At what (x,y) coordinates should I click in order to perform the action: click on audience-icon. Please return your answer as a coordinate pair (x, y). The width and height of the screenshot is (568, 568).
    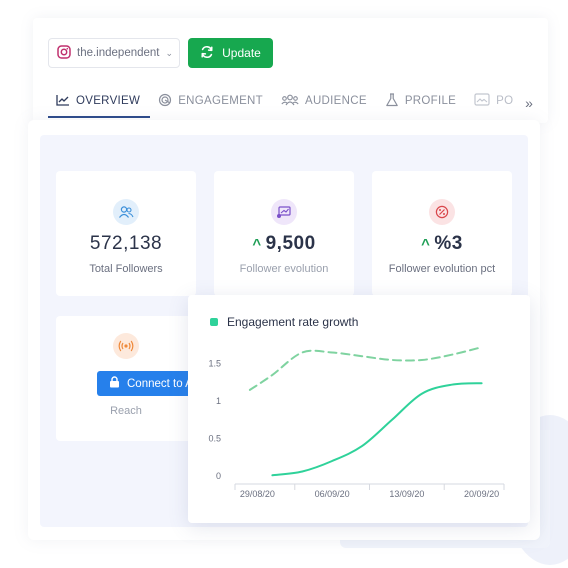
    Looking at the image, I should click on (290, 101).